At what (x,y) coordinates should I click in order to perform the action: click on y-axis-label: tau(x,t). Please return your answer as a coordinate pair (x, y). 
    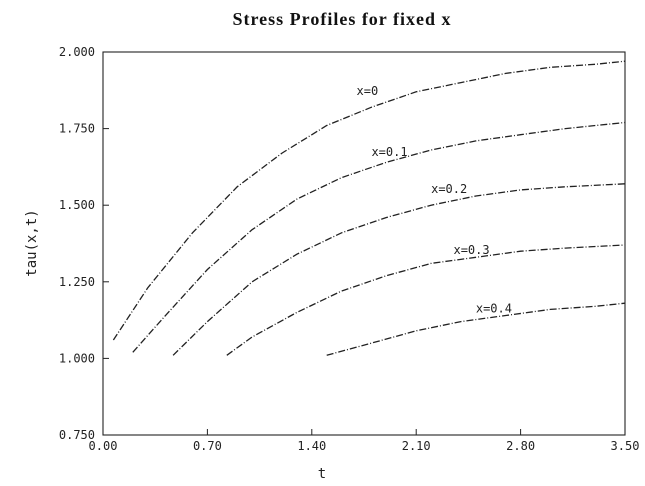
    Looking at the image, I should click on (32, 242).